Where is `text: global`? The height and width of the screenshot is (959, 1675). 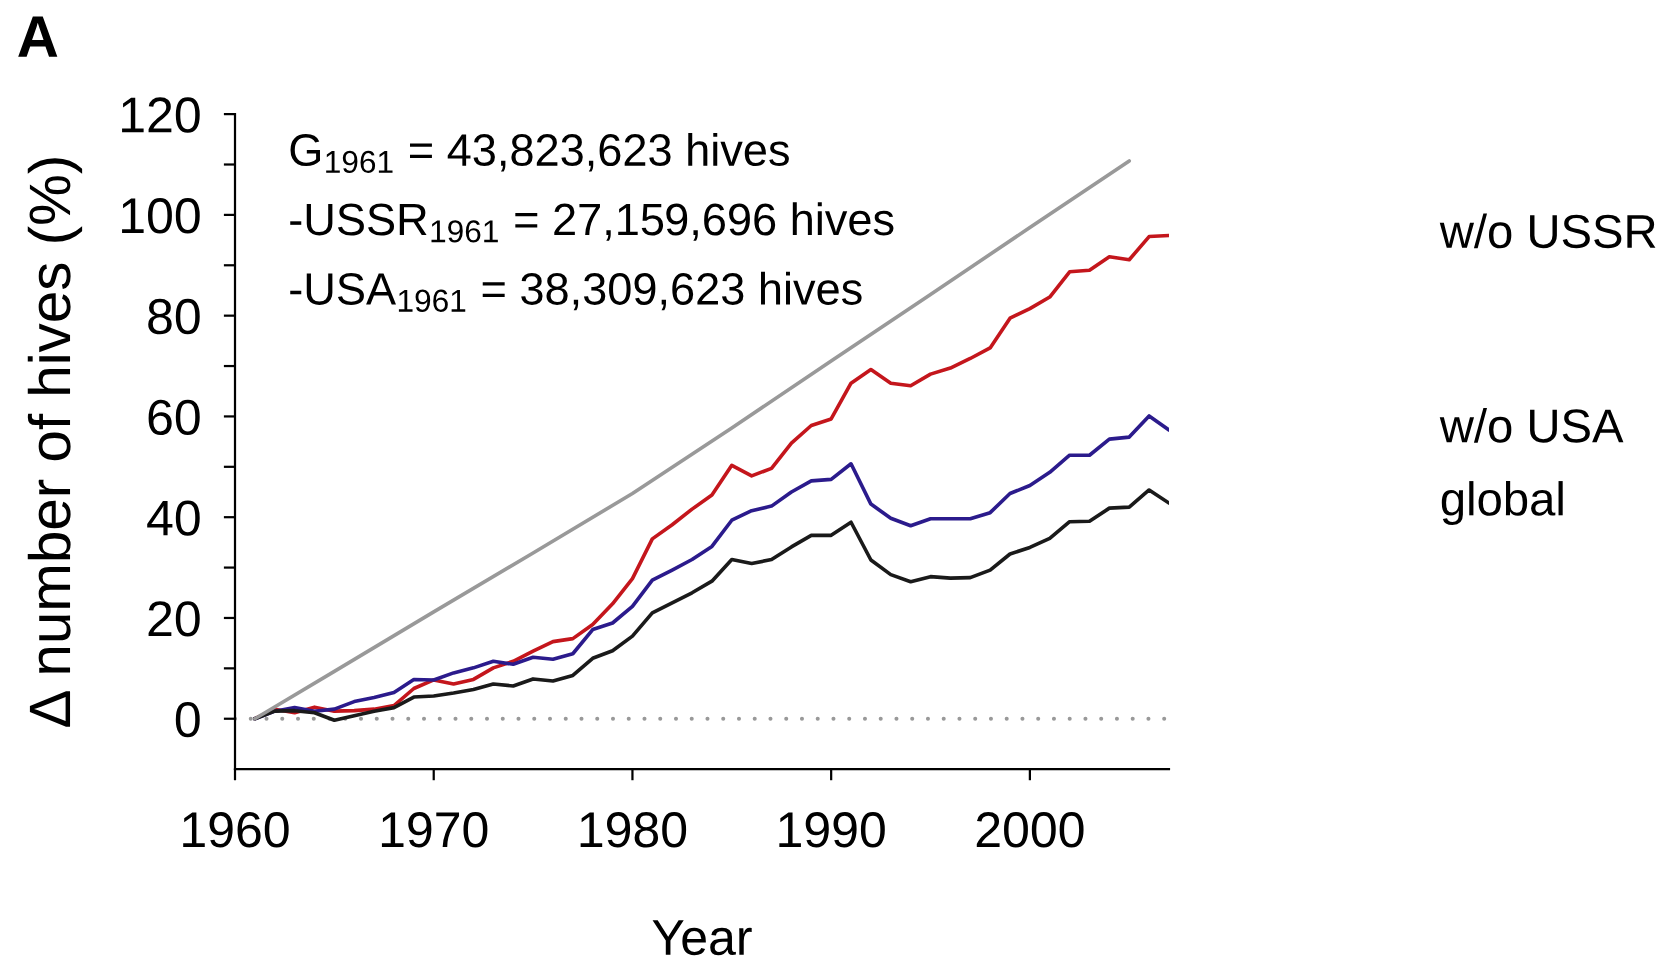 text: global is located at coordinates (1502, 503).